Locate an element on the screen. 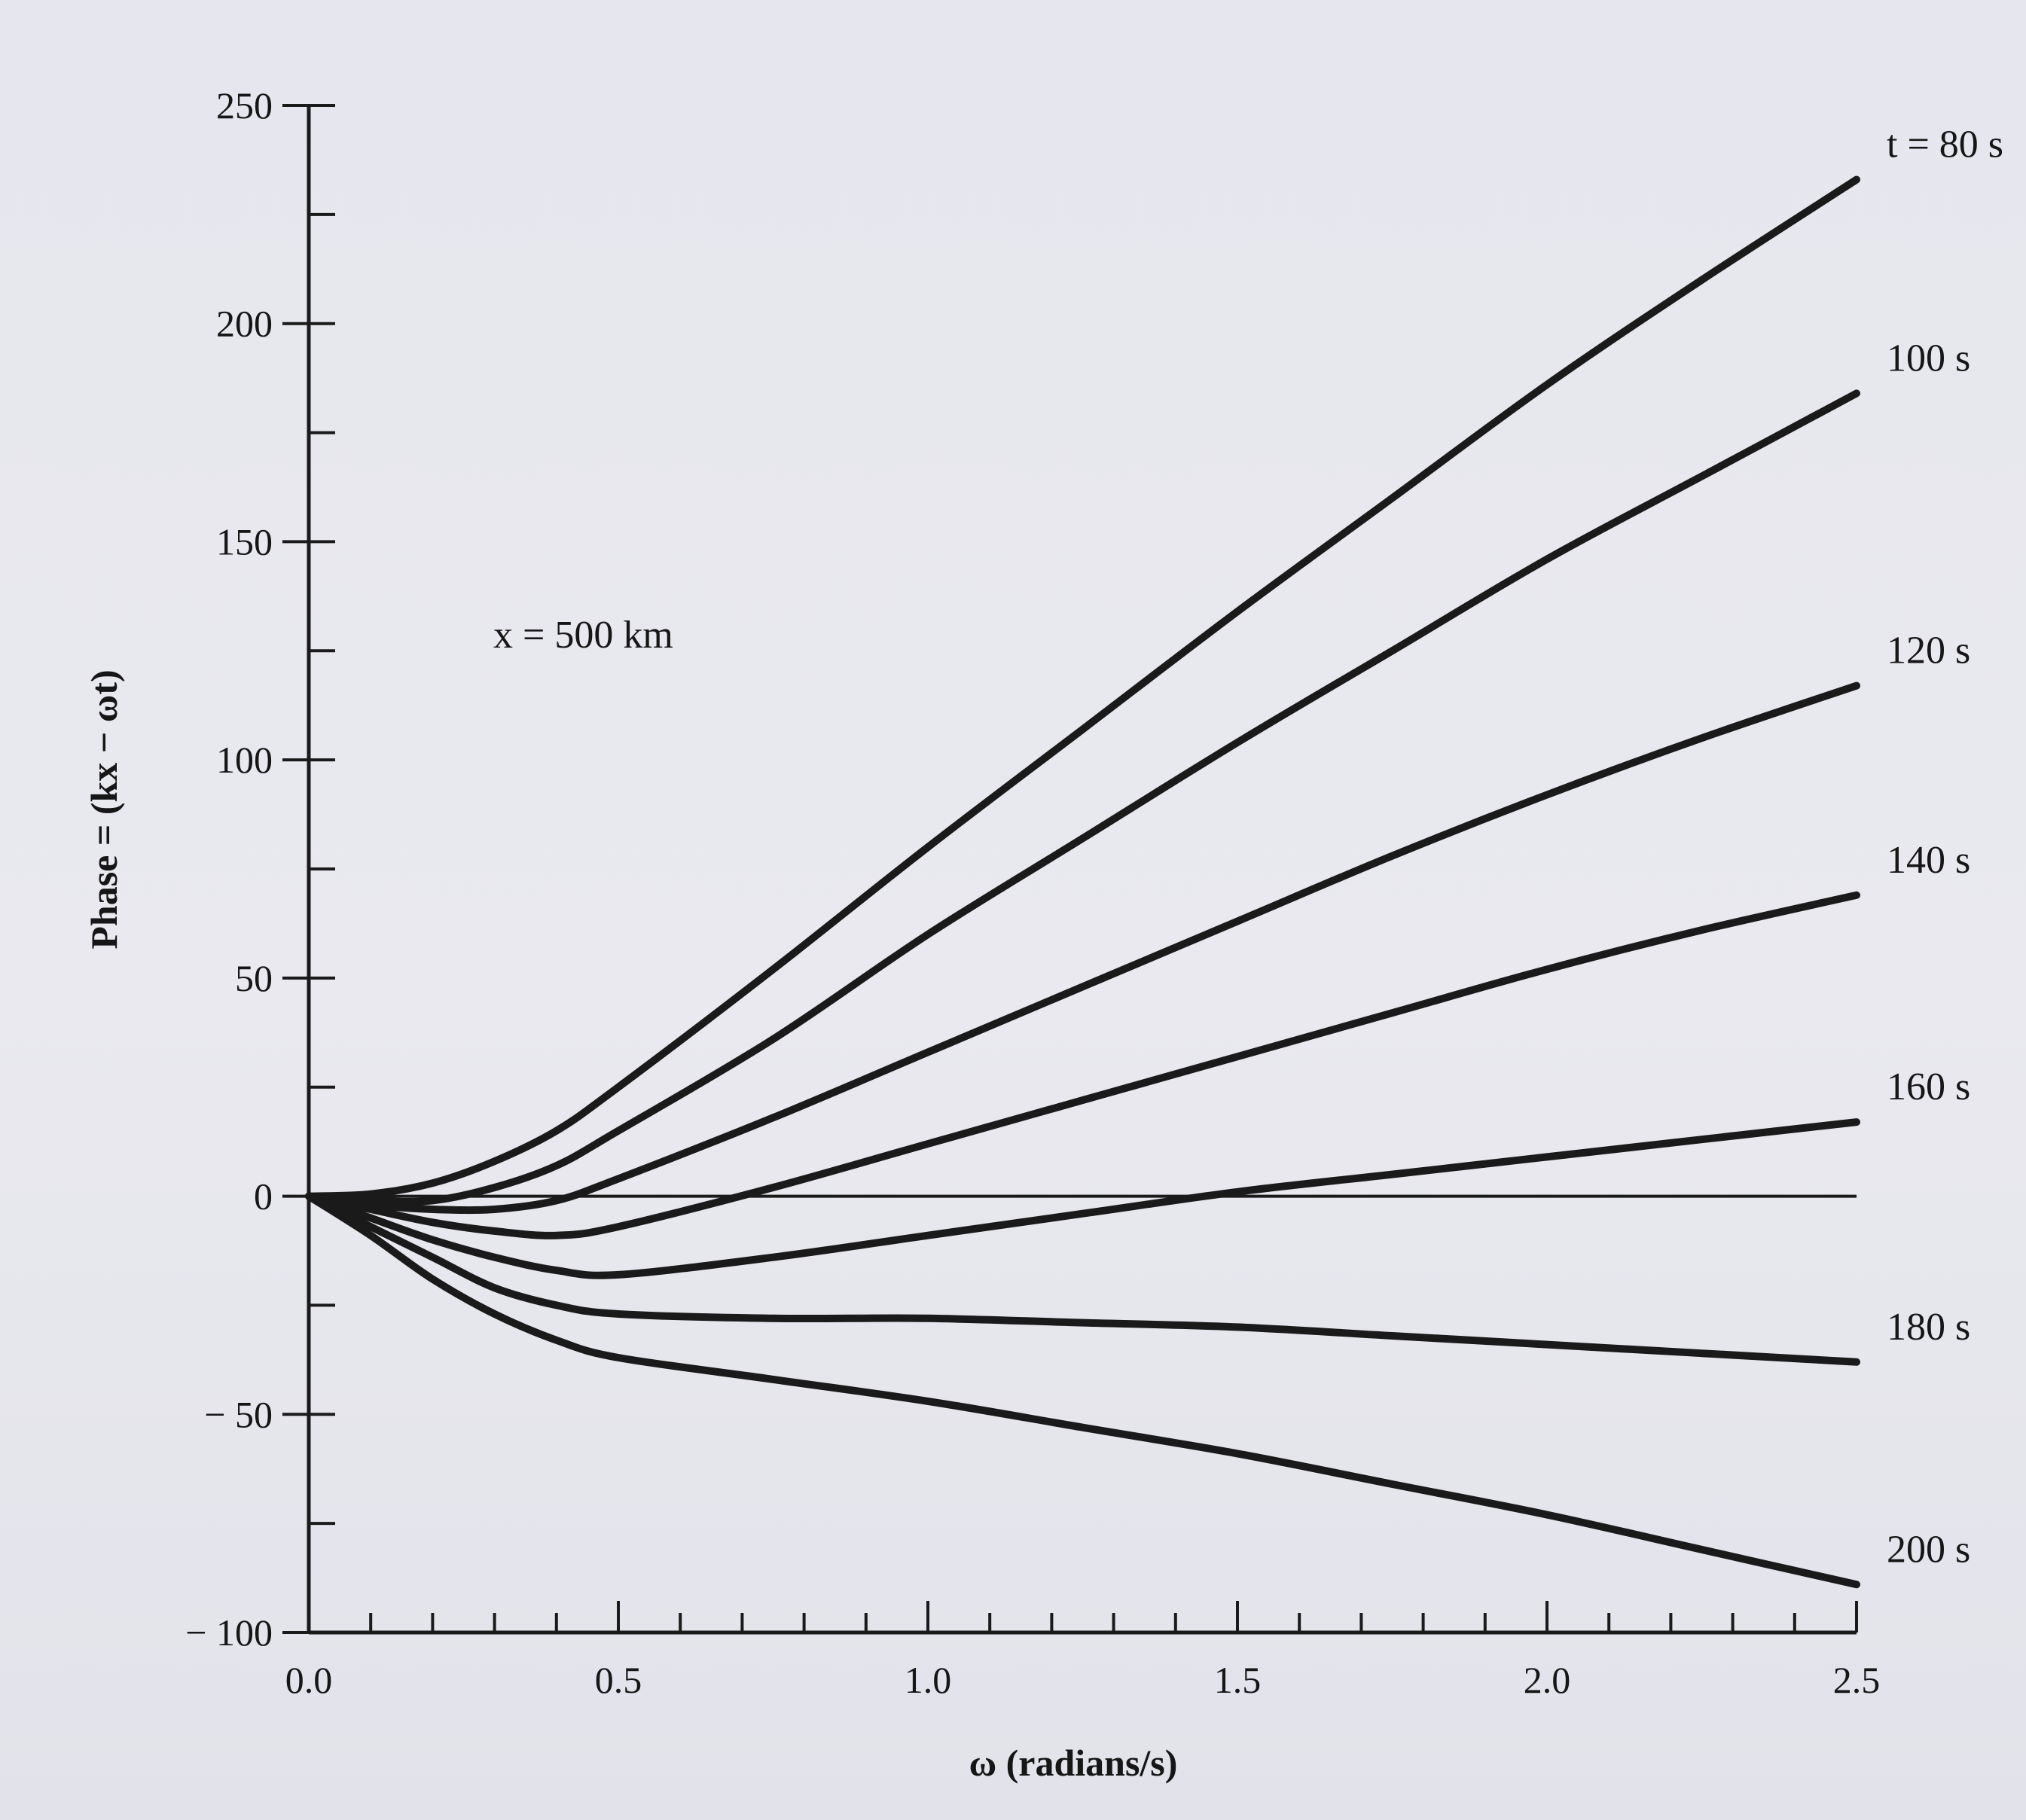 Image resolution: width=2026 pixels, height=1820 pixels. x-tick-label: 2.5 is located at coordinates (1857, 1680).